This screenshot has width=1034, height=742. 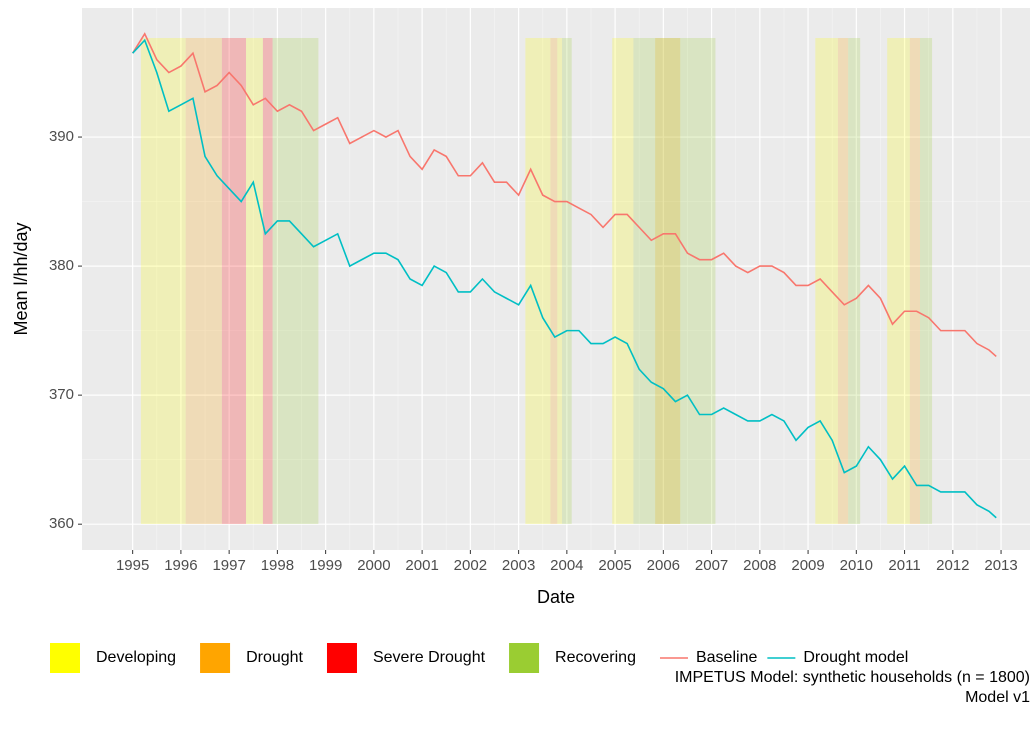 I want to click on x-tick-label: 2001, so click(x=421, y=565).